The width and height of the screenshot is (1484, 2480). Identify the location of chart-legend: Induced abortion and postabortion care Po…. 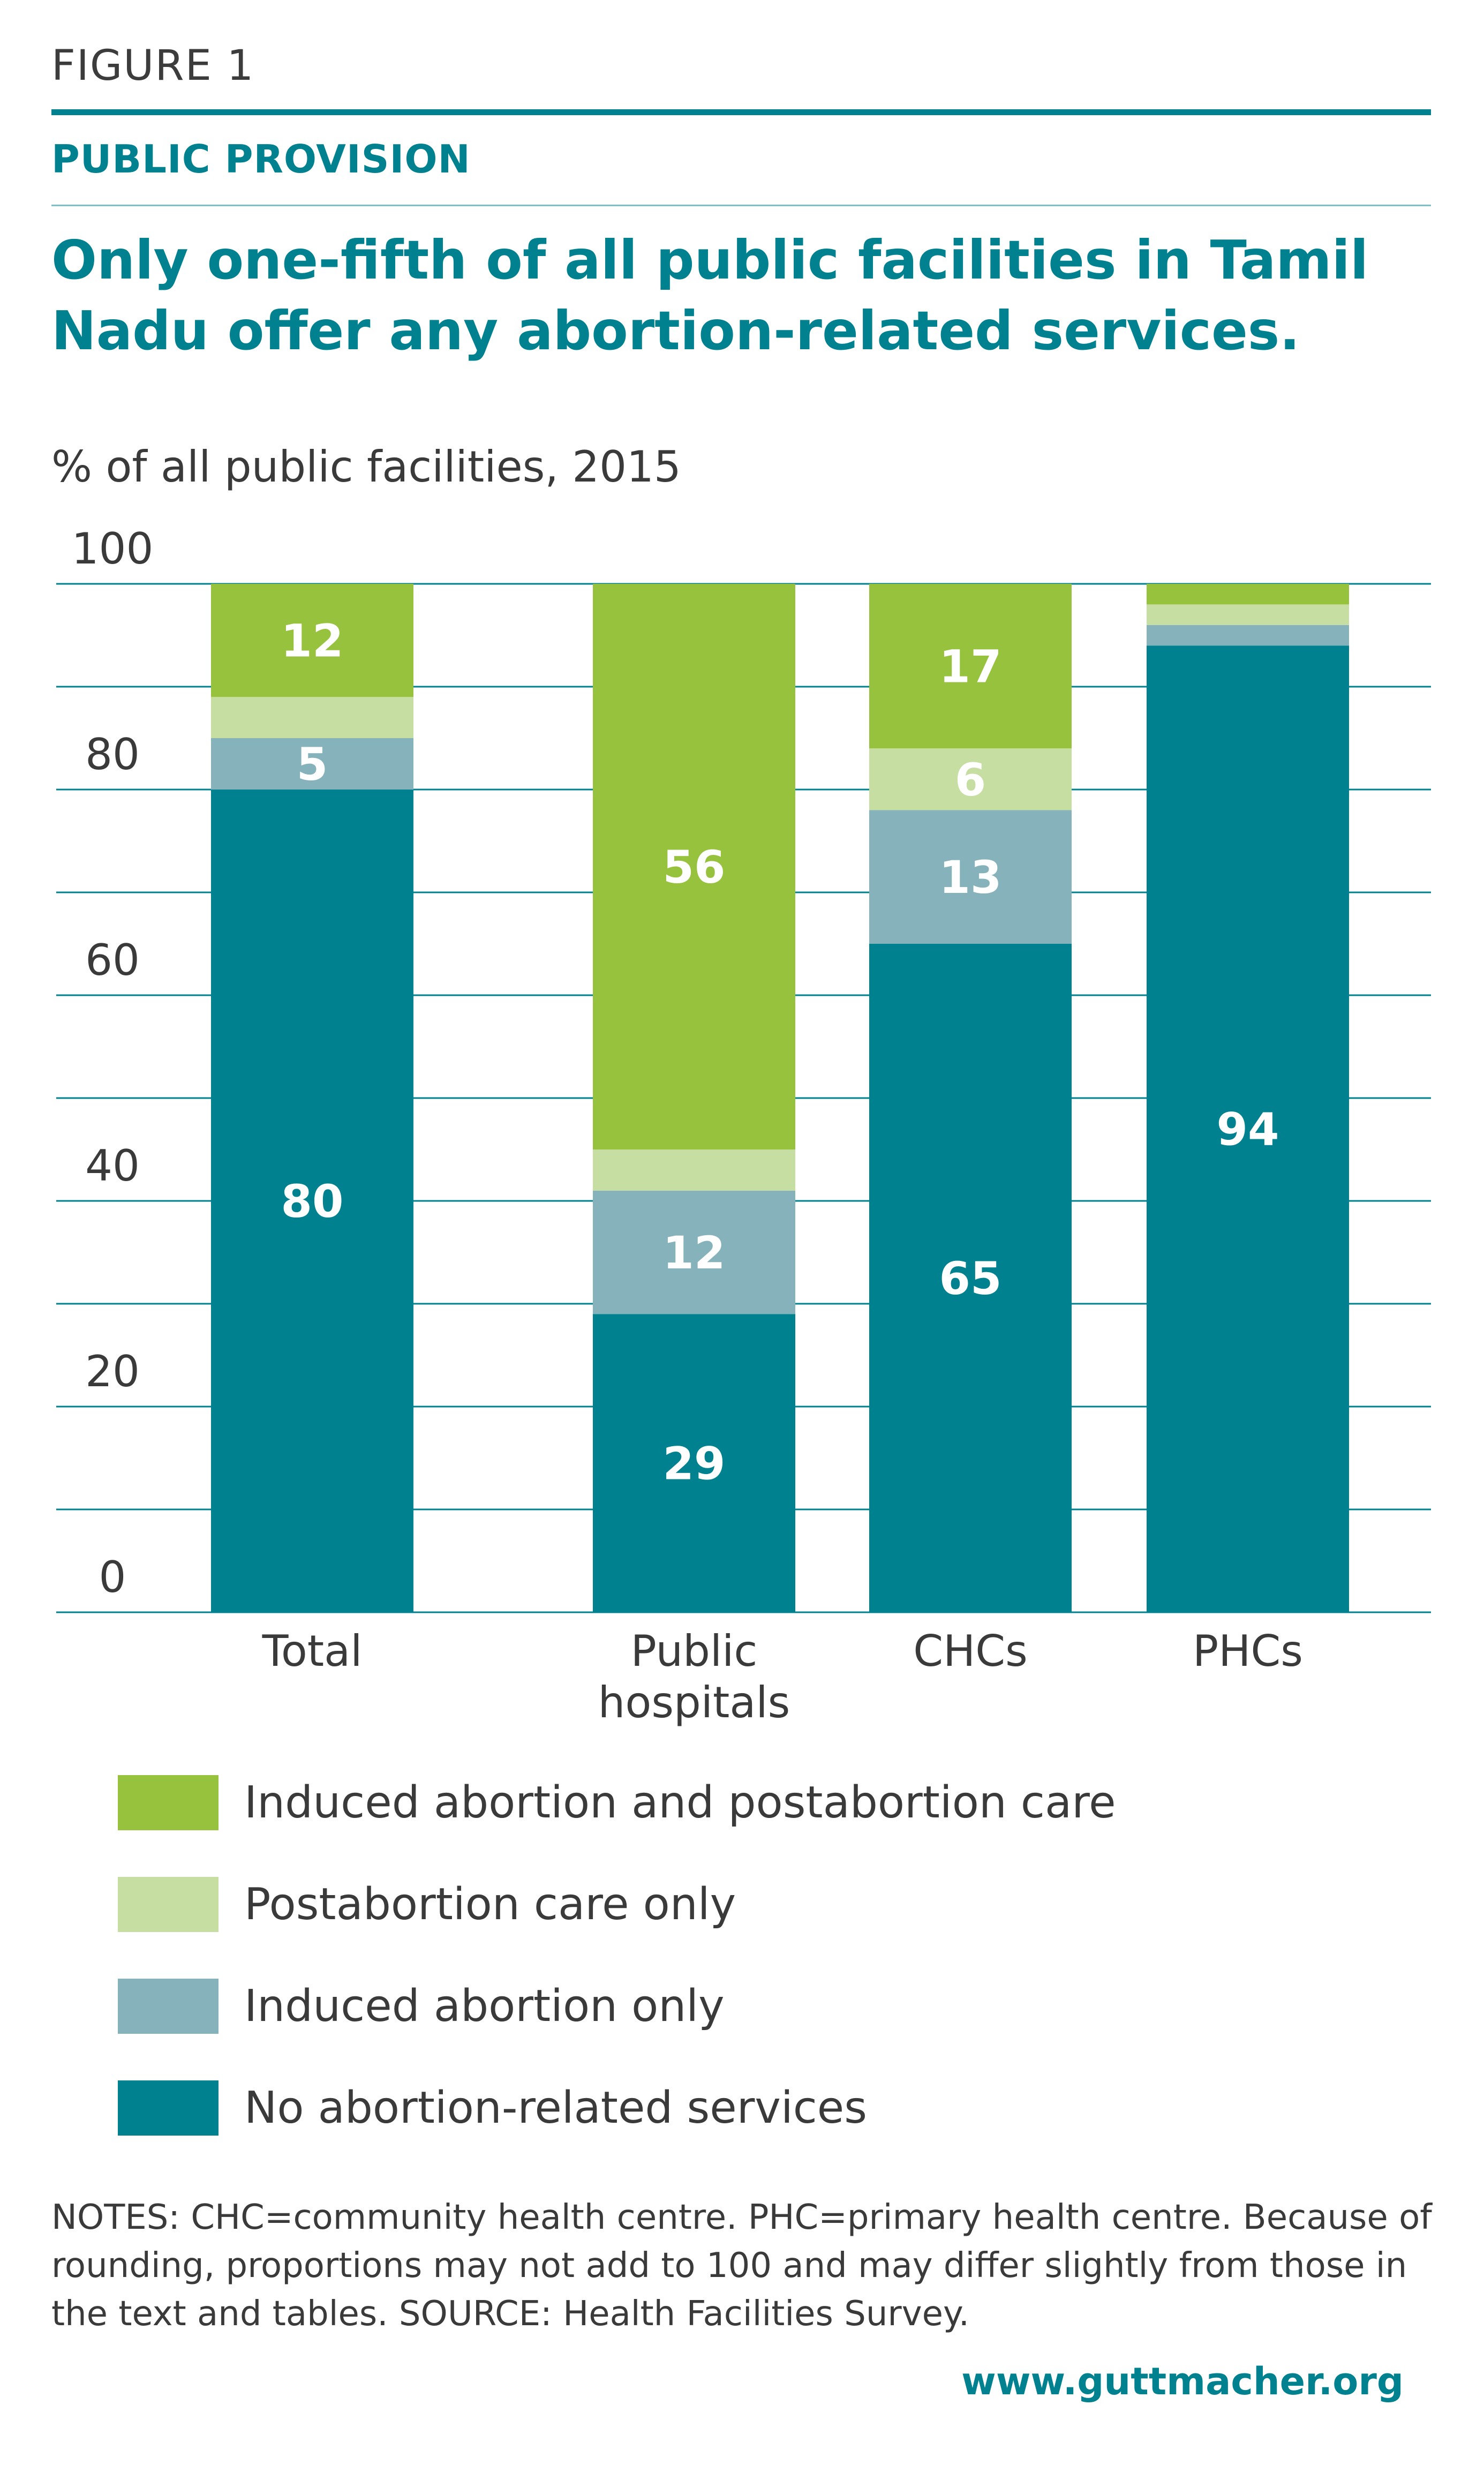
(617, 1977).